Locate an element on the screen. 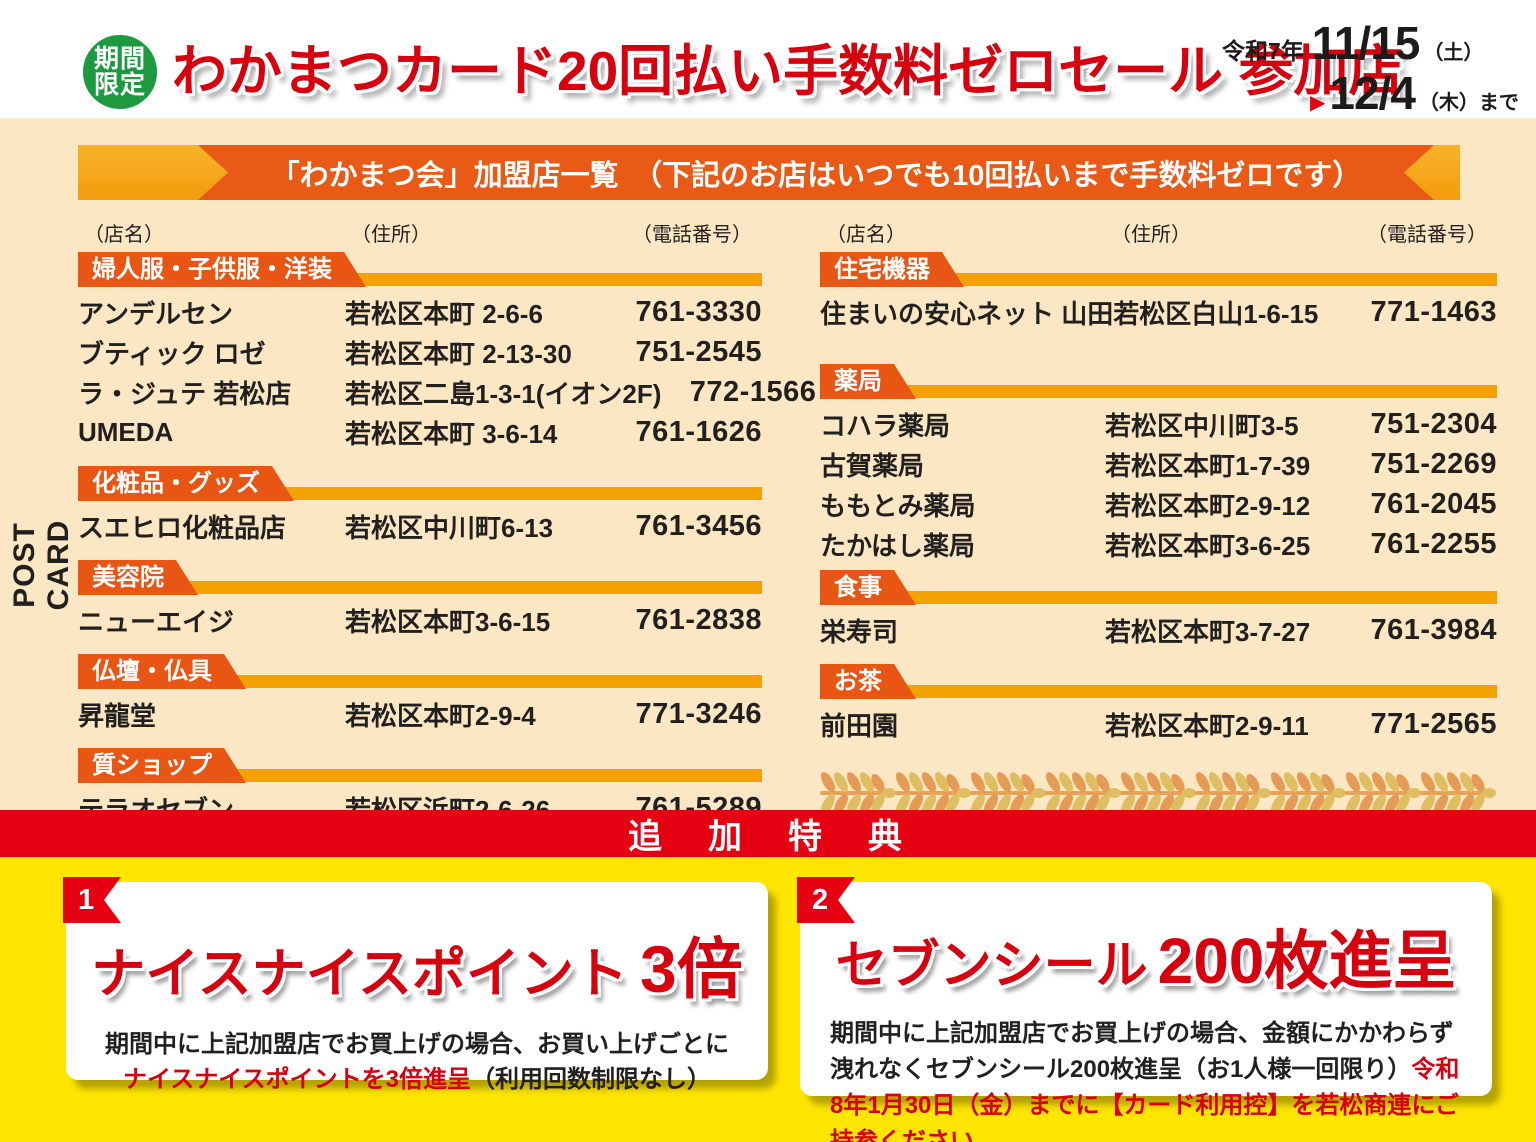  store-name: 古賀薬局 is located at coordinates (872, 465).